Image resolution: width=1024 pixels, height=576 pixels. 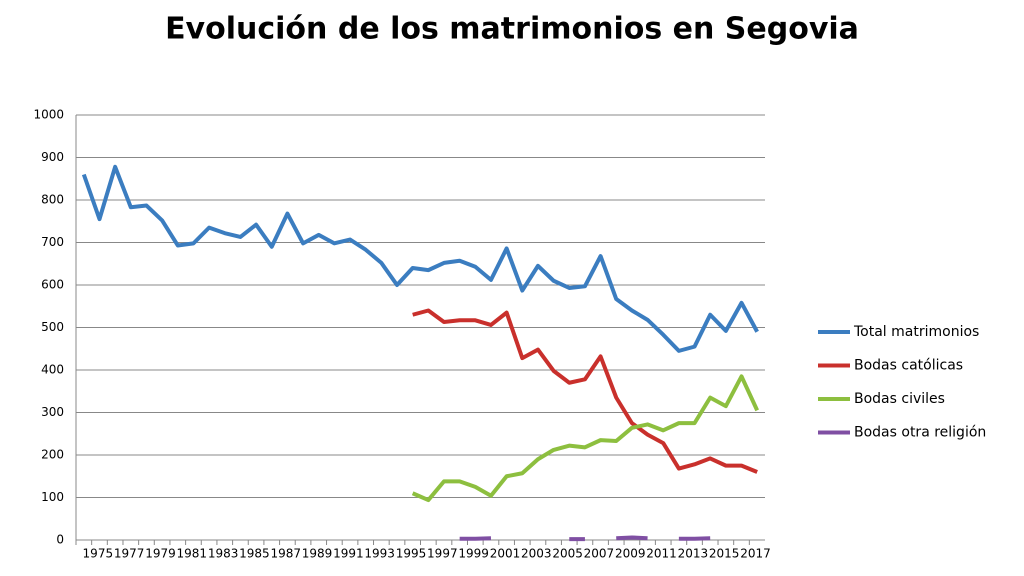 I want to click on legend-label: Total matrimonios, so click(x=916, y=332).